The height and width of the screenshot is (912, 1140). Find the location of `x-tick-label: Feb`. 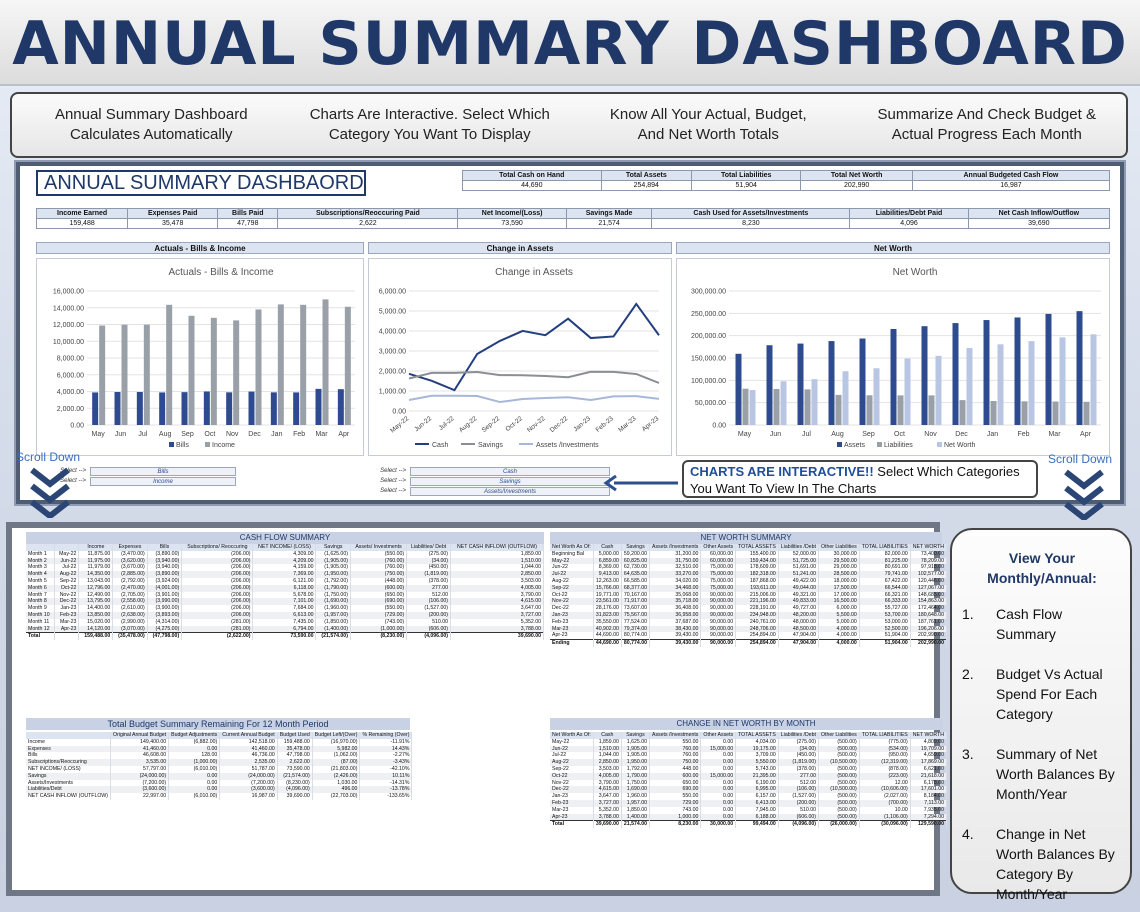

x-tick-label: Feb is located at coordinates (299, 434).